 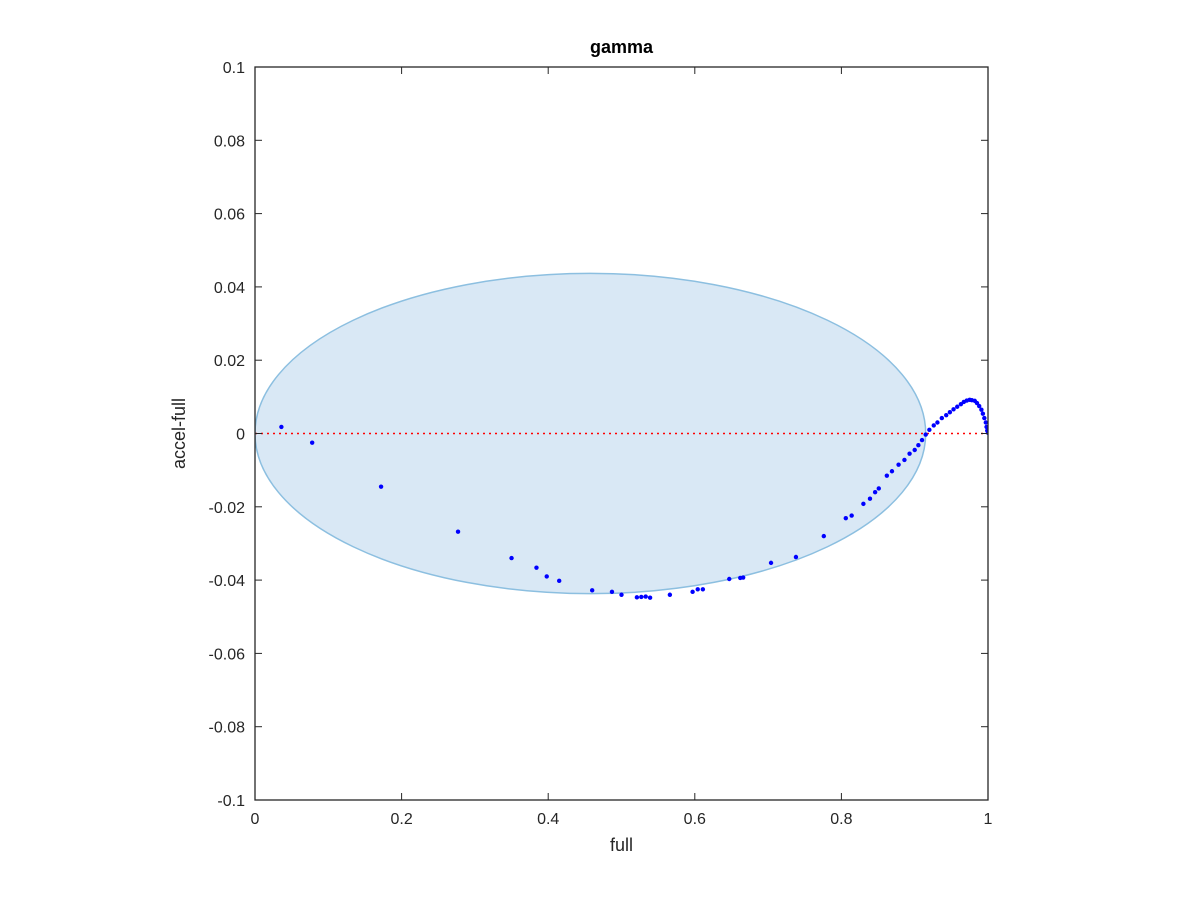 What do you see at coordinates (240, 435) in the screenshot?
I see `y-tick-label: 0` at bounding box center [240, 435].